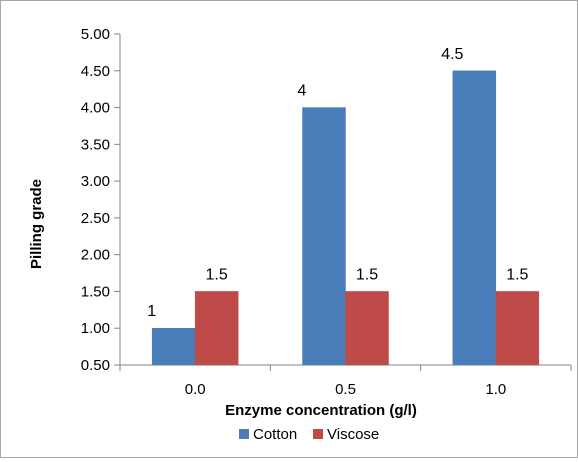  Describe the element at coordinates (95, 144) in the screenshot. I see `y-tick-label: 3.50` at that location.